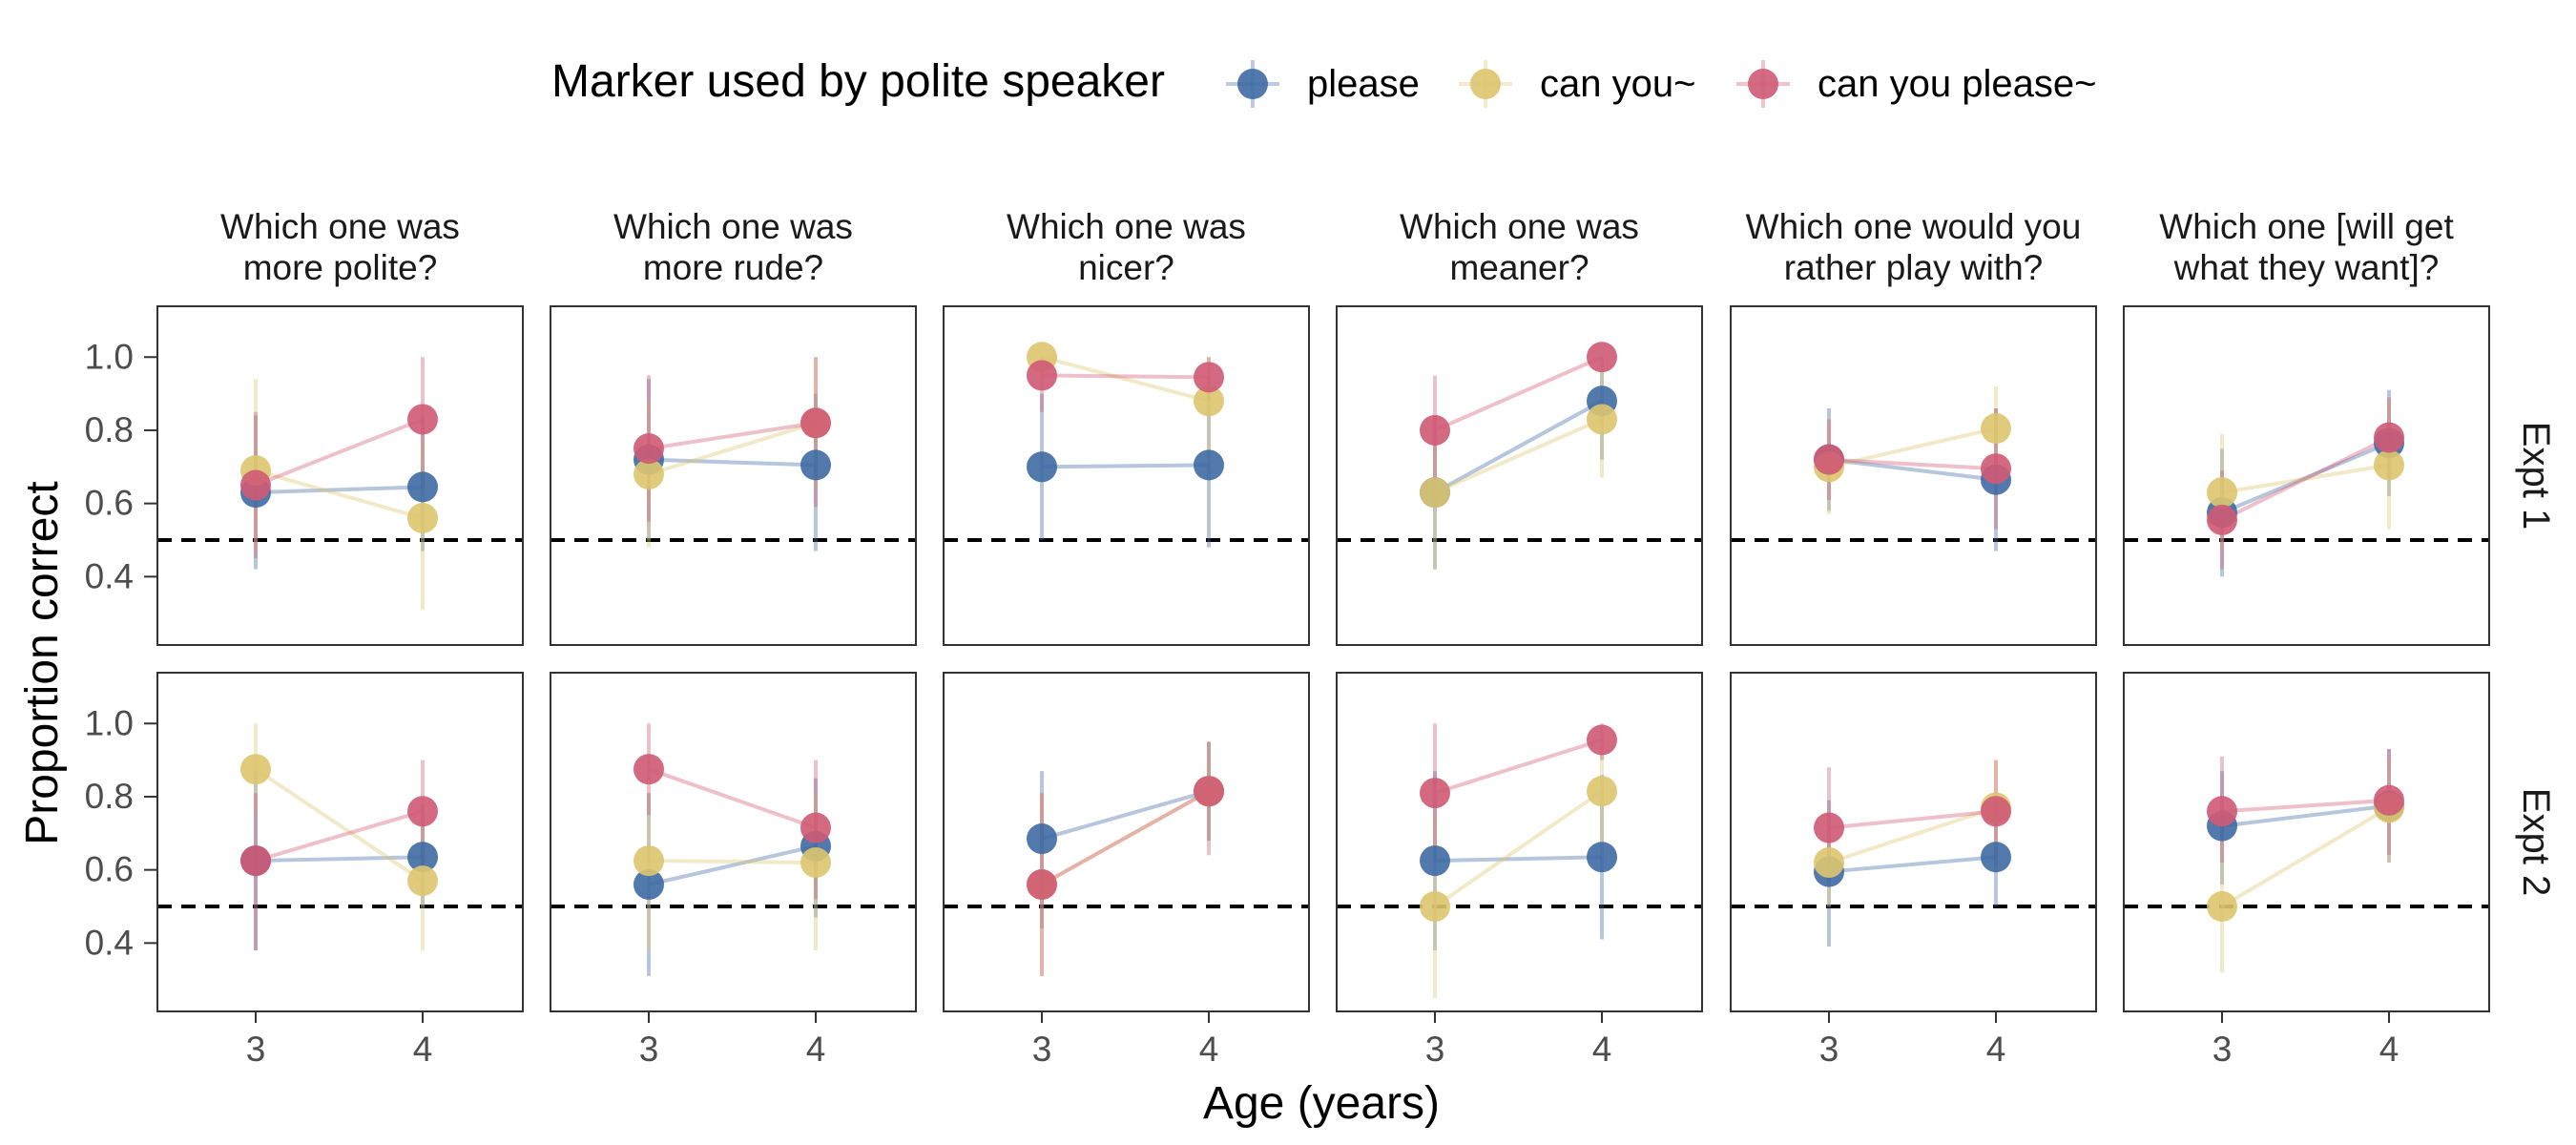 This screenshot has width=2576, height=1145. What do you see at coordinates (1126, 268) in the screenshot?
I see `facet-title: nicer?` at bounding box center [1126, 268].